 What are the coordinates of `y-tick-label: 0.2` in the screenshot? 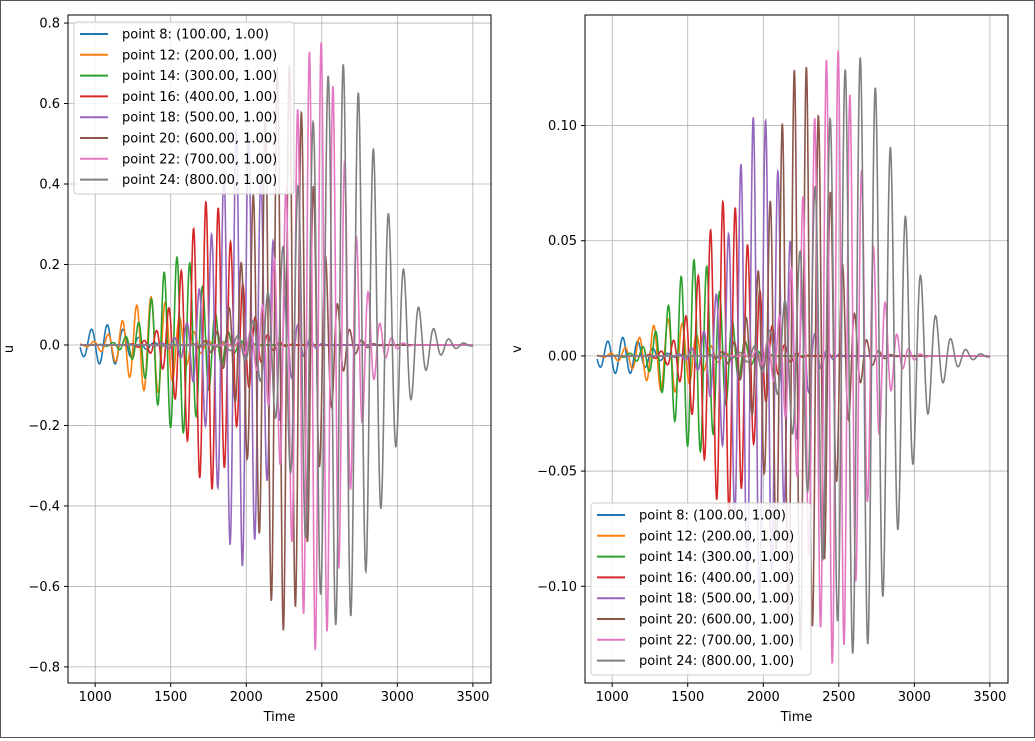 It's located at (49, 265).